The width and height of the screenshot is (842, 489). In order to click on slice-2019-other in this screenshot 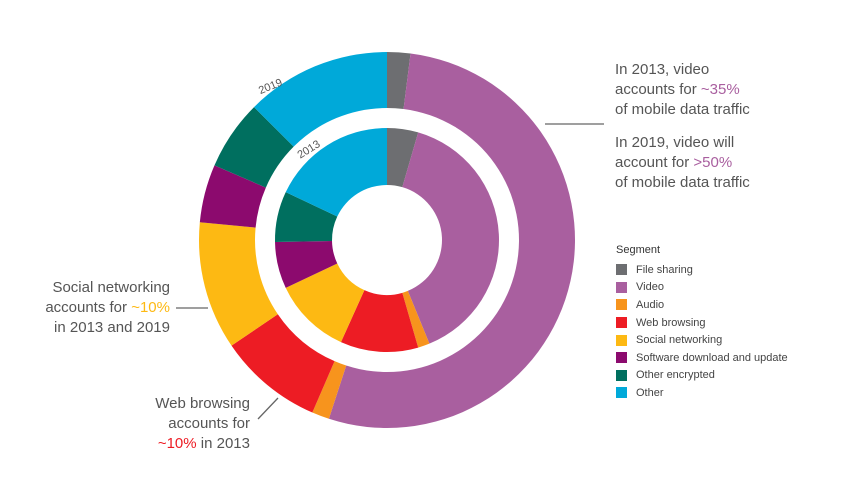, I will do `click(320, 99)`.